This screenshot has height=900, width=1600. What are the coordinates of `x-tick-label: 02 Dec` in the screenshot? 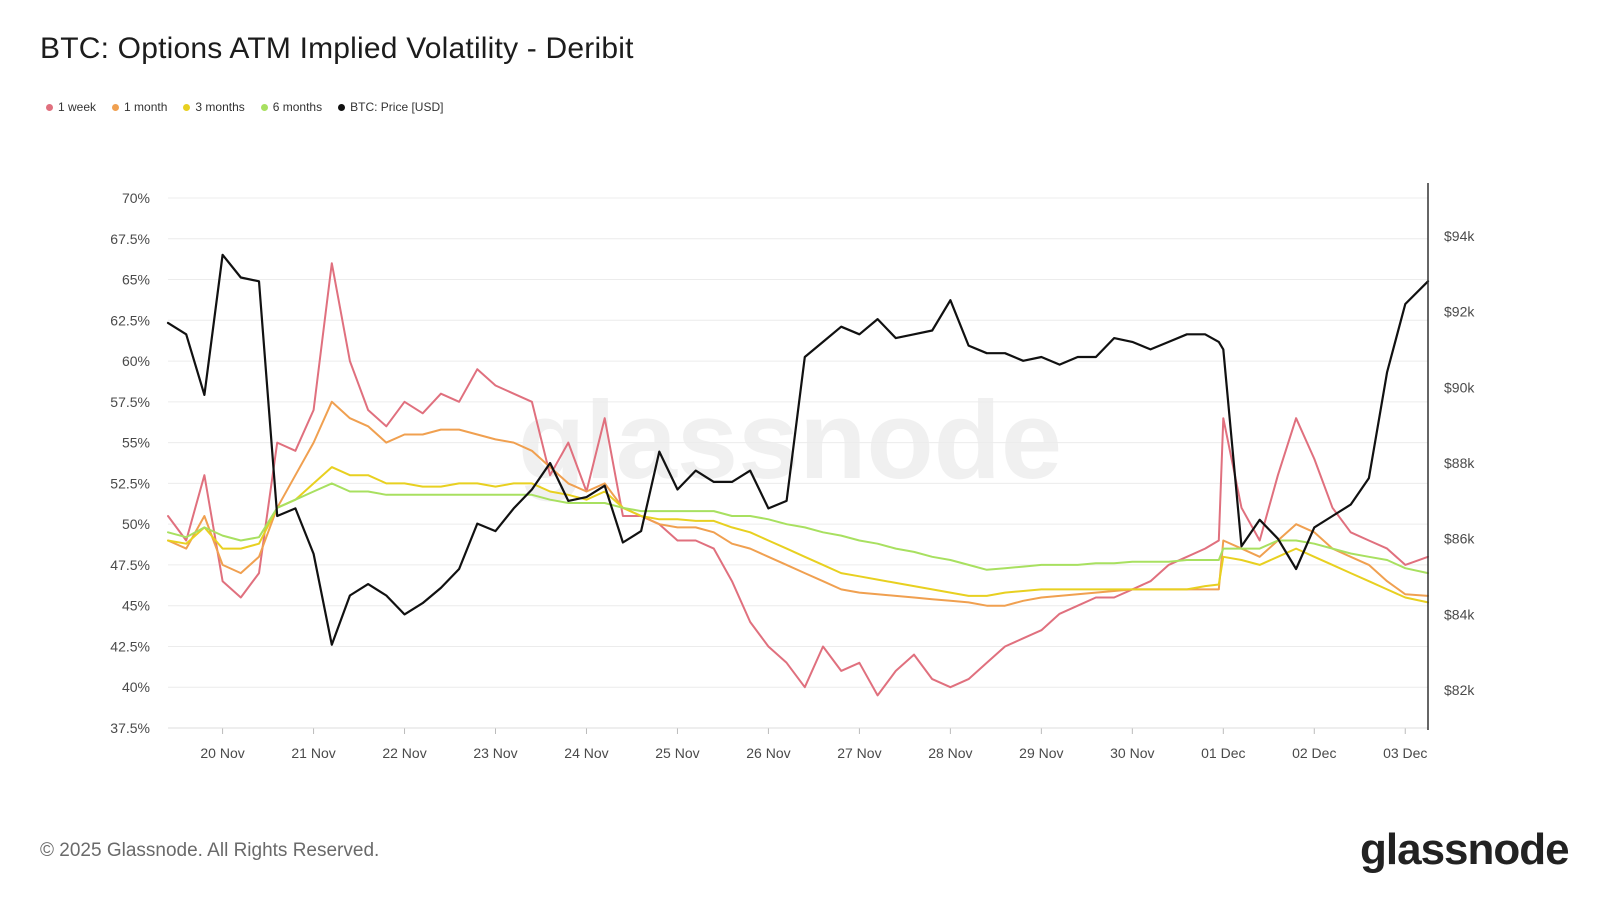 It's located at (1314, 753).